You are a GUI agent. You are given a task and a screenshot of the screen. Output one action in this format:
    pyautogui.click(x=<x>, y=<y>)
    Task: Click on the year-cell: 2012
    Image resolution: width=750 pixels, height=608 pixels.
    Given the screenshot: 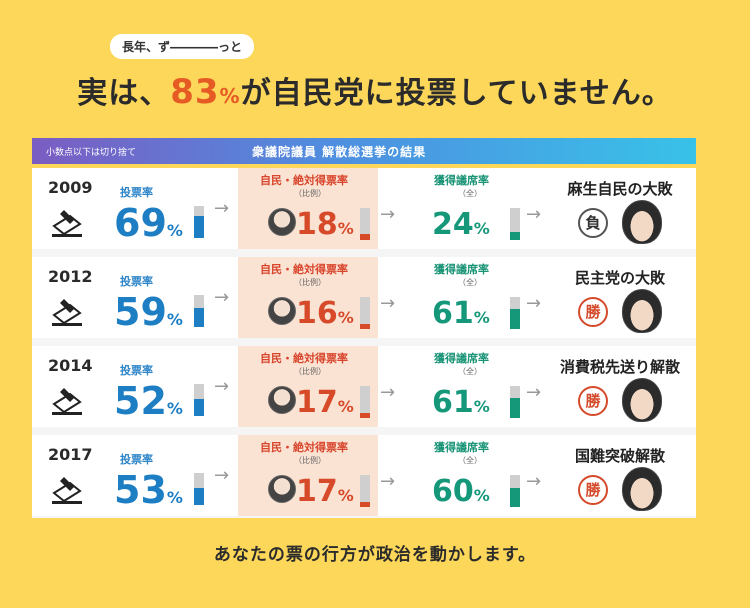 What is the action you would take?
    pyautogui.click(x=70, y=297)
    